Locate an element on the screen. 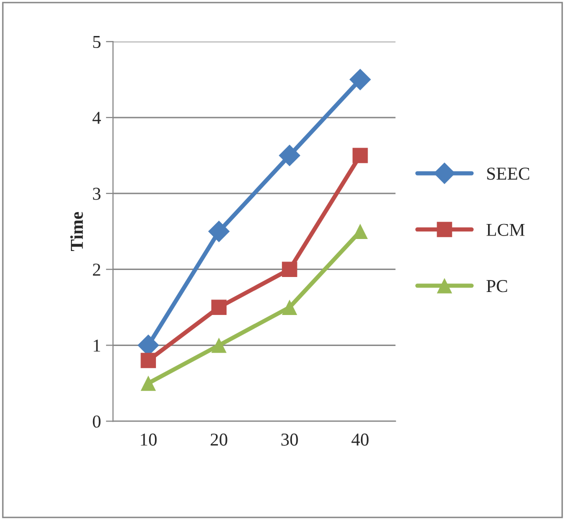  legend-label: SEEC is located at coordinates (508, 174).